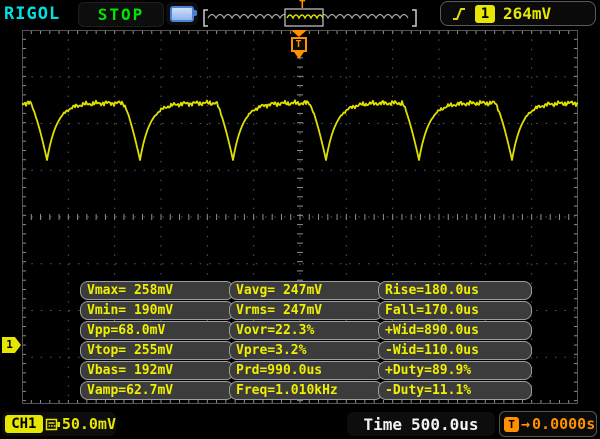 This screenshot has height=439, width=600. Describe the element at coordinates (511, 424) in the screenshot. I see `trigger-offset-icon: T` at that location.